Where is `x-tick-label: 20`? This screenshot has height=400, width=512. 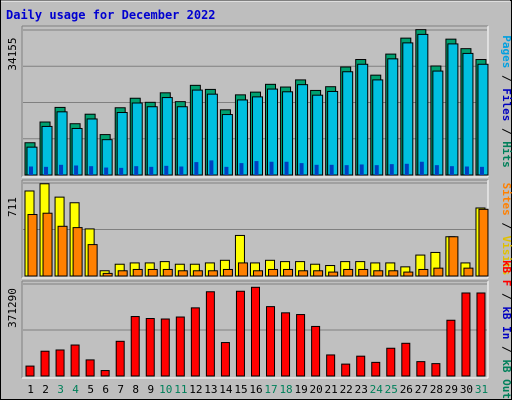
x-tick-label: 20 is located at coordinates (316, 389).